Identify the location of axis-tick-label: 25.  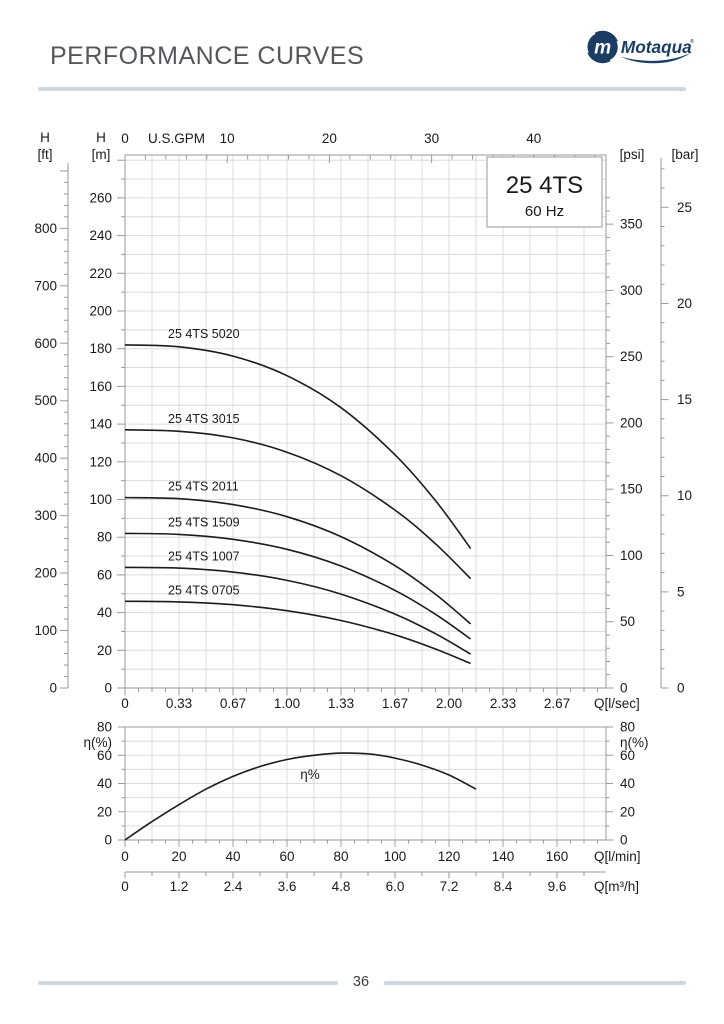
(684, 207).